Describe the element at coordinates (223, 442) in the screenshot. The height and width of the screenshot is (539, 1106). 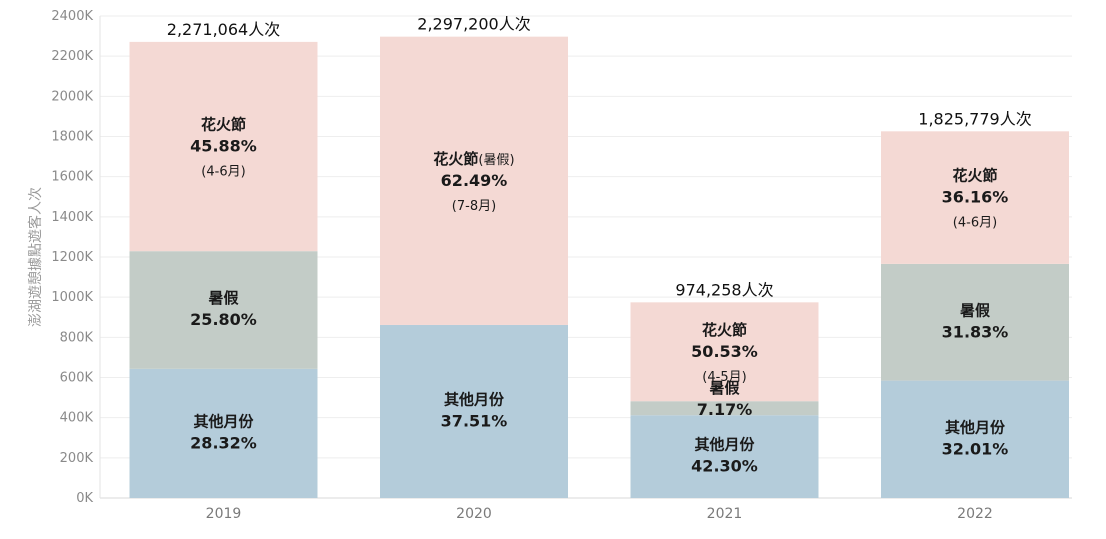
I see `segment-pct-label: 28.32%` at that location.